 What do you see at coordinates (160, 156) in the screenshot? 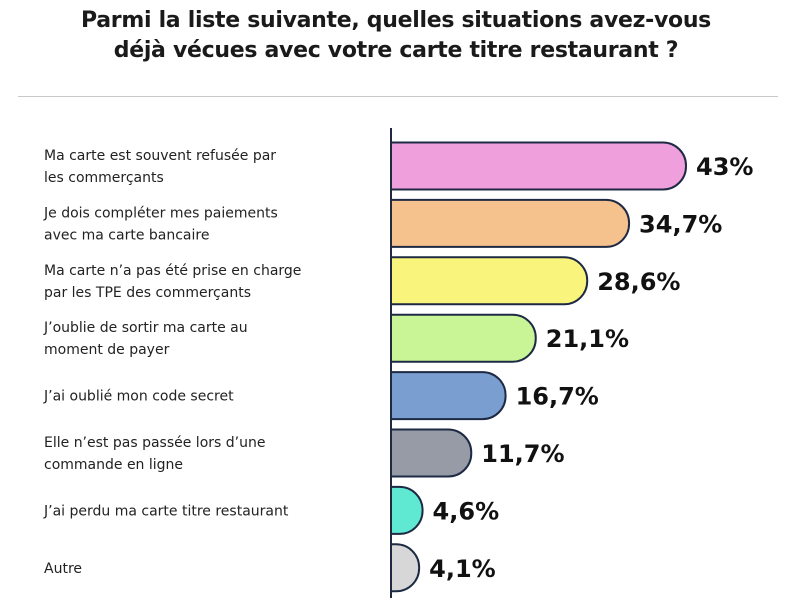
I see `category-label-line: Ma carte est souvent refusée par` at bounding box center [160, 156].